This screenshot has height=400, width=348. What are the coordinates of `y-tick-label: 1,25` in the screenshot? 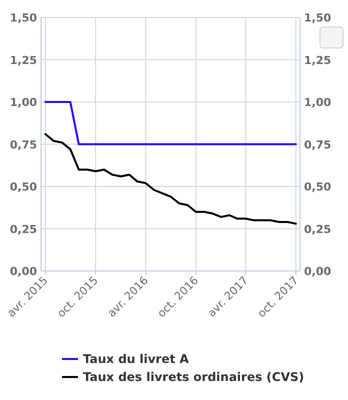 It's located at (23, 60).